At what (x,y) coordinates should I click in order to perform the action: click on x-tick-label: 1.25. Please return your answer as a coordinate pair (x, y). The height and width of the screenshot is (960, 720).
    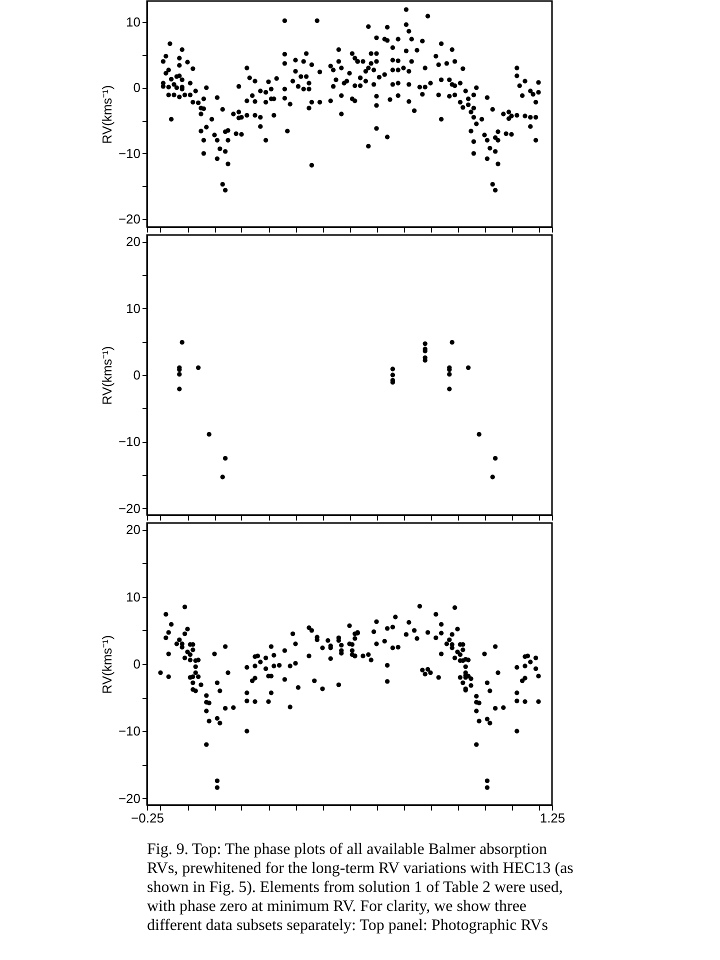
    Looking at the image, I should click on (553, 818).